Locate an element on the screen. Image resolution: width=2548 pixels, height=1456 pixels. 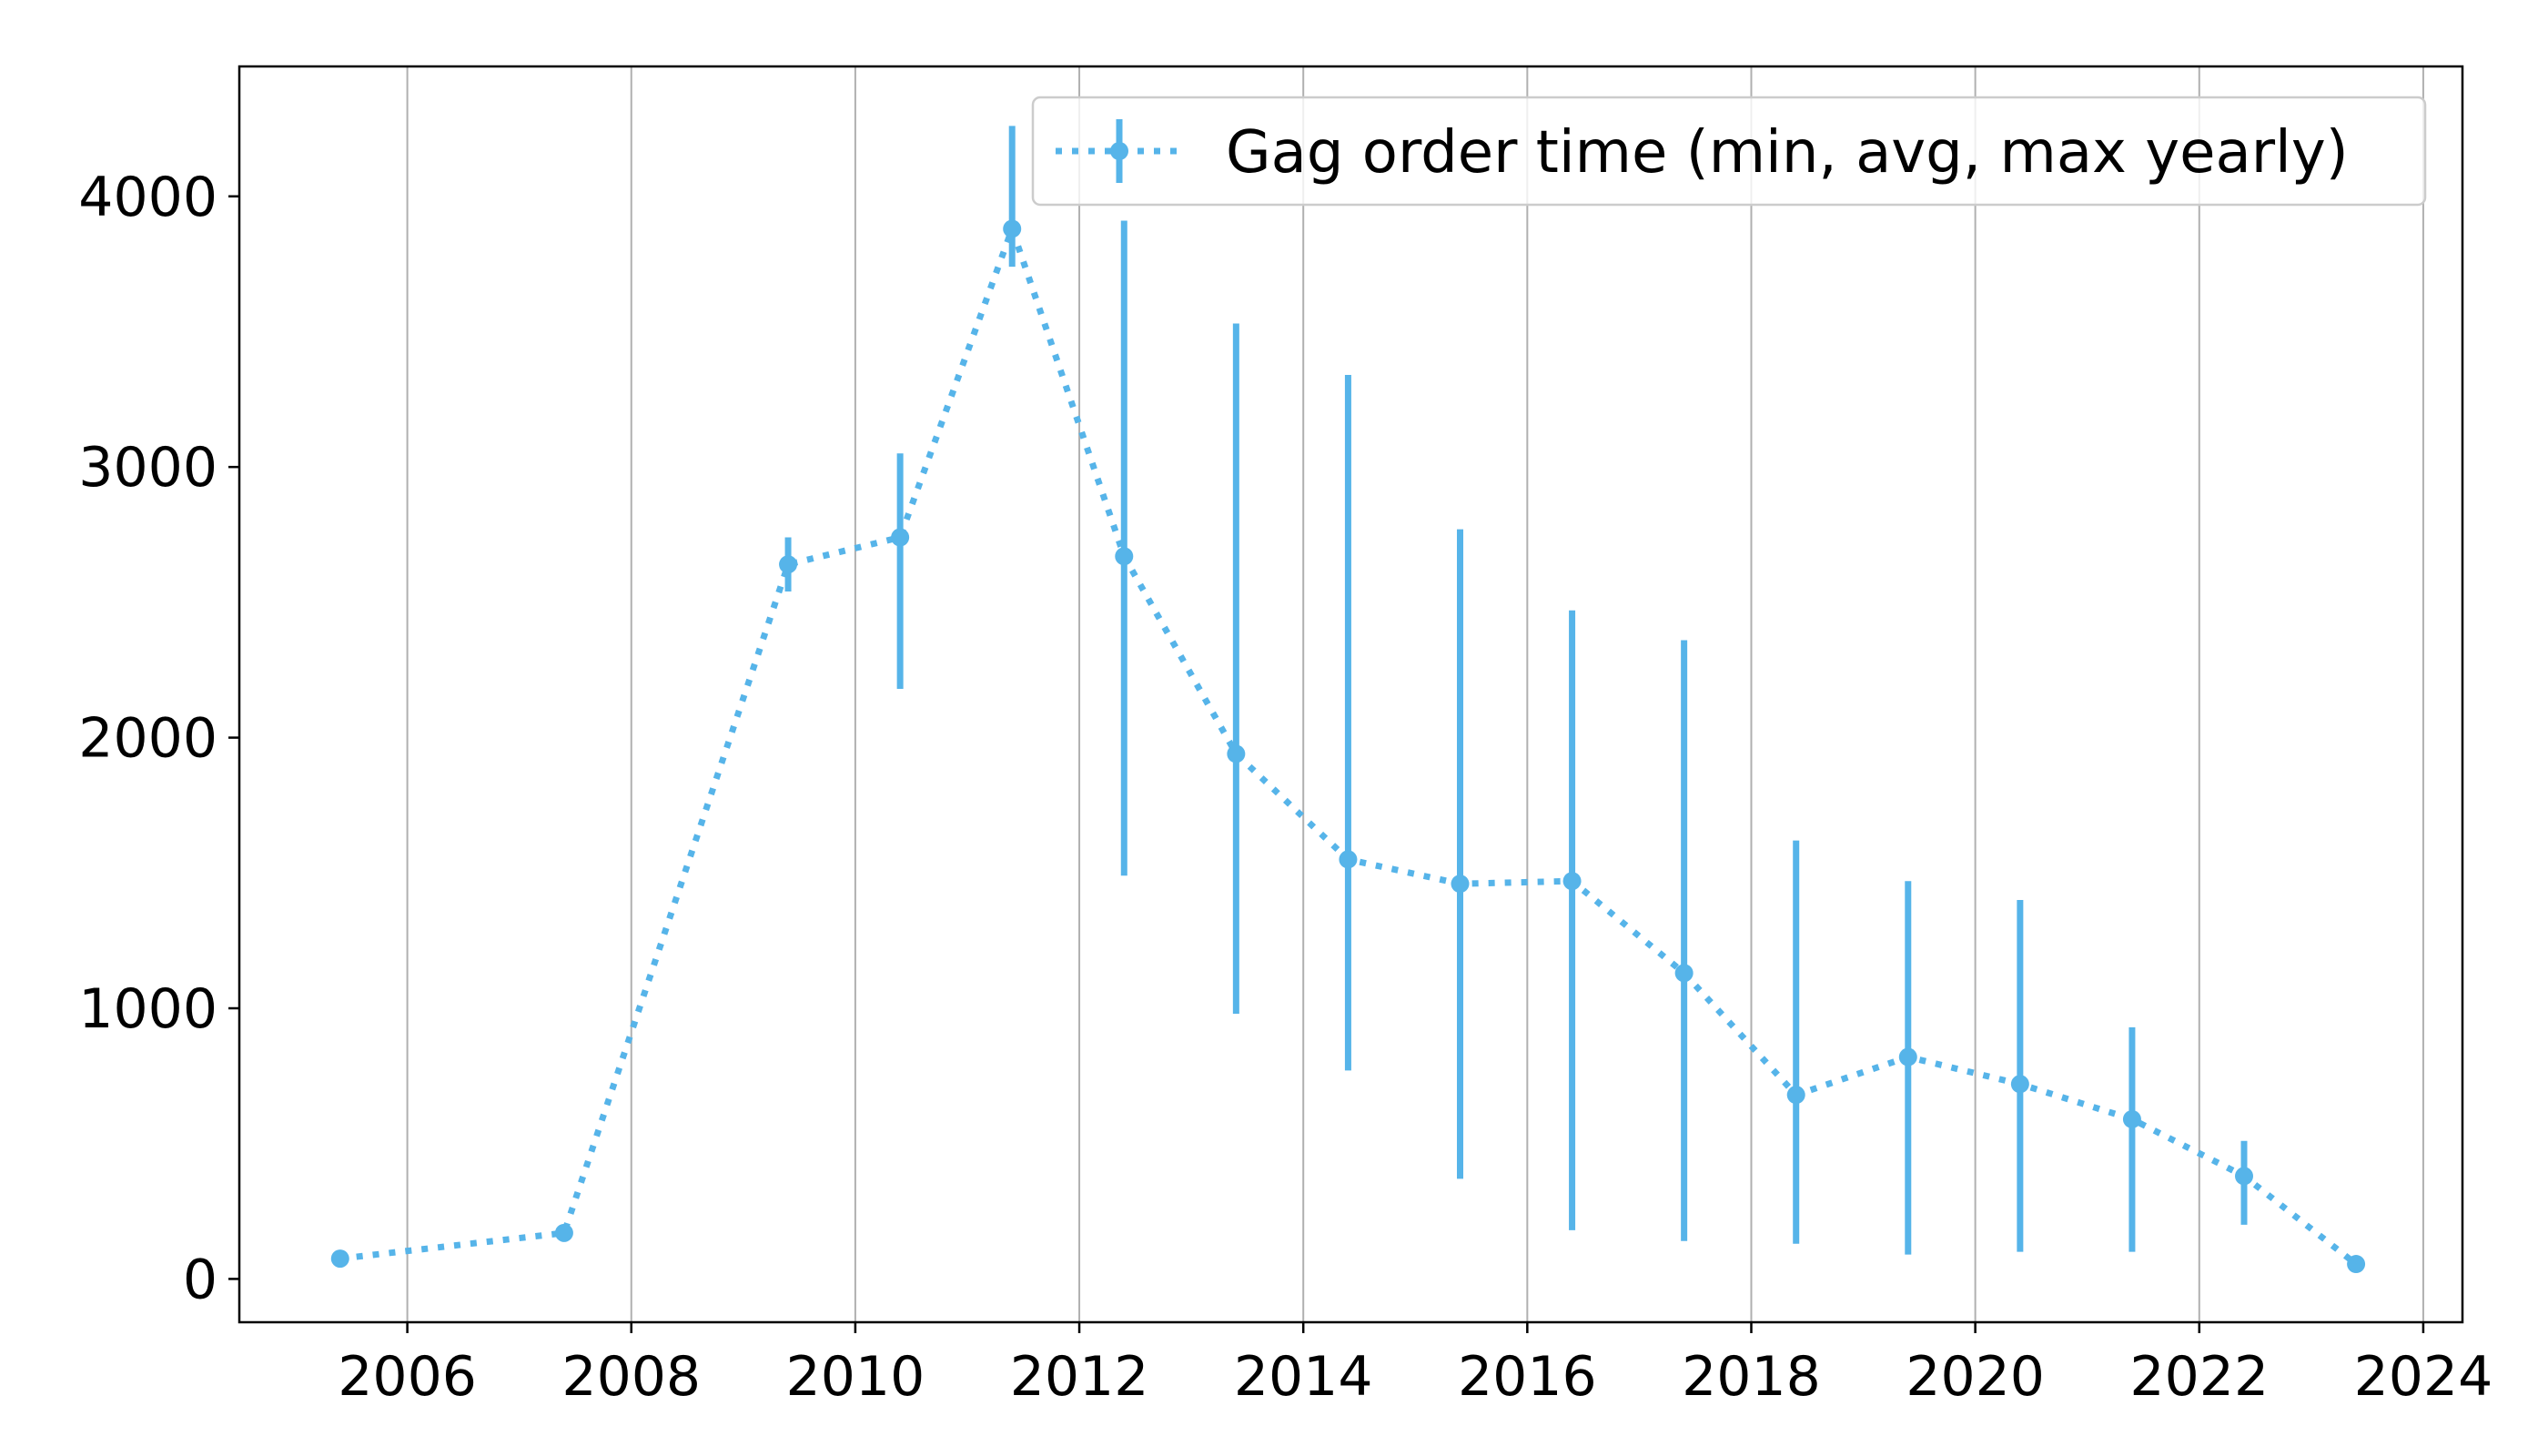
legend-box is located at coordinates (1729, 152).